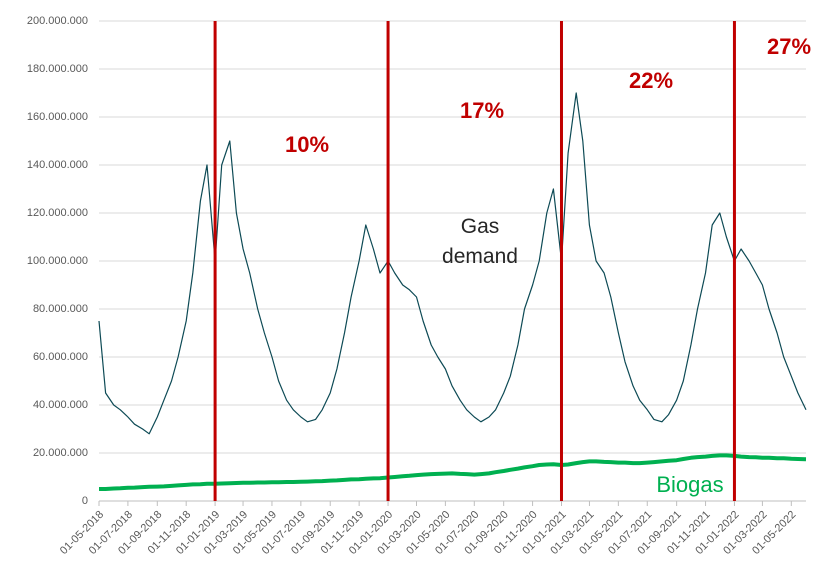 Image resolution: width=832 pixels, height=575 pixels. I want to click on y-tick-label: 200.000.000, so click(57, 21).